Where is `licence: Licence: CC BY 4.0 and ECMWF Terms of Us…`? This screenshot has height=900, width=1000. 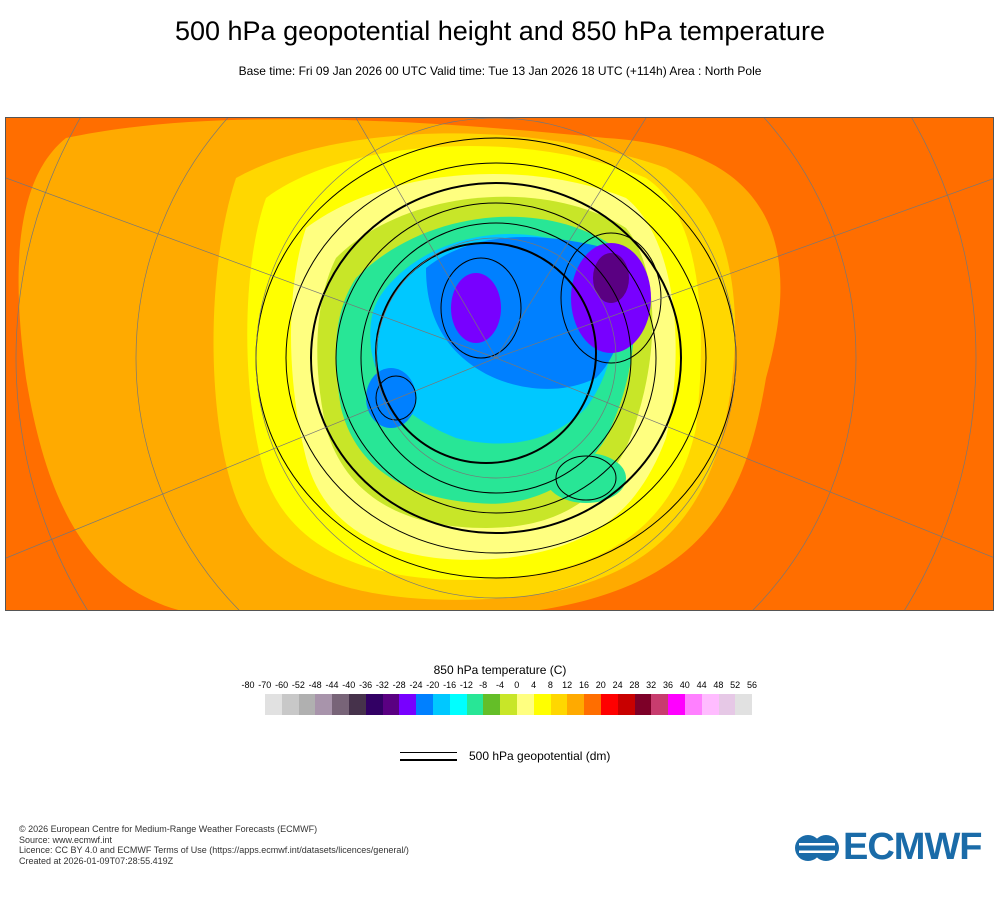
licence: Licence: CC BY 4.0 and ECMWF Terms of Us… is located at coordinates (214, 850).